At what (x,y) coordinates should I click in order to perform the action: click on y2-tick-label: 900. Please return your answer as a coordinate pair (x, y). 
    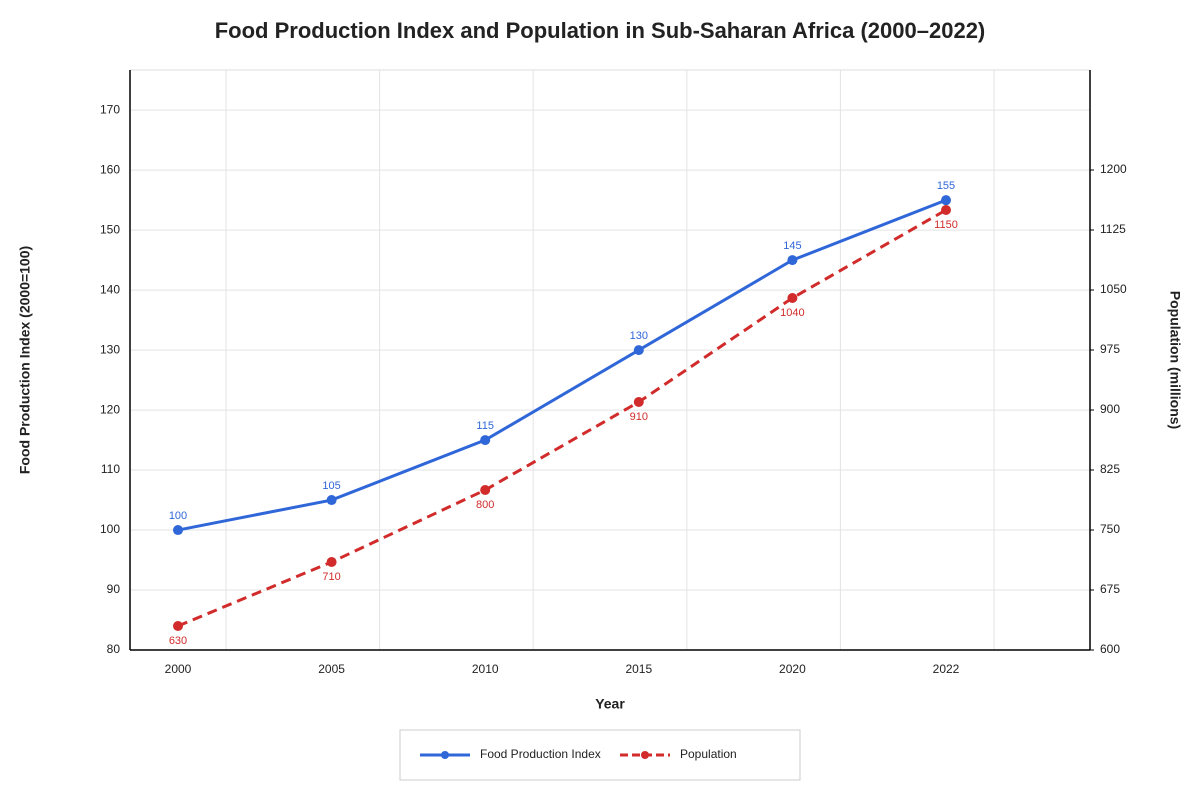
    Looking at the image, I should click on (1110, 409).